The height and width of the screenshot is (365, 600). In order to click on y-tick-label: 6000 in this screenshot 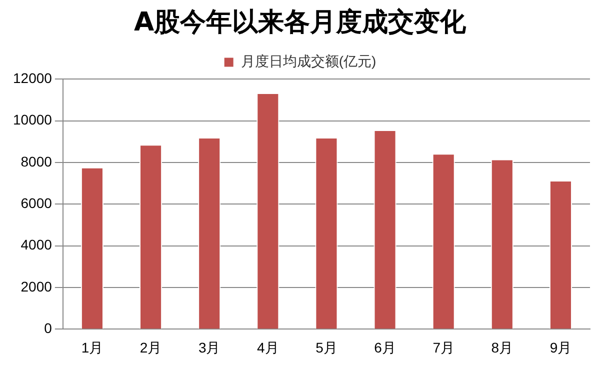, I will do `click(36, 203)`.